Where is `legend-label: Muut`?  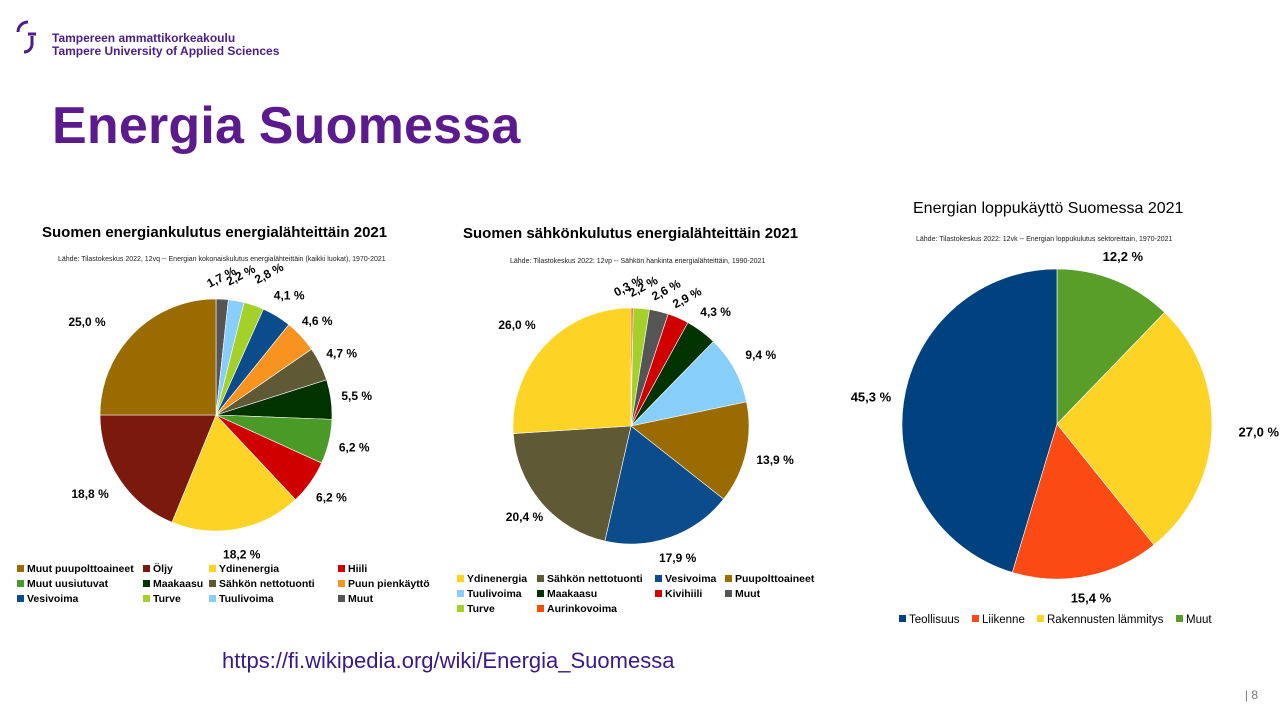 legend-label: Muut is located at coordinates (1199, 620).